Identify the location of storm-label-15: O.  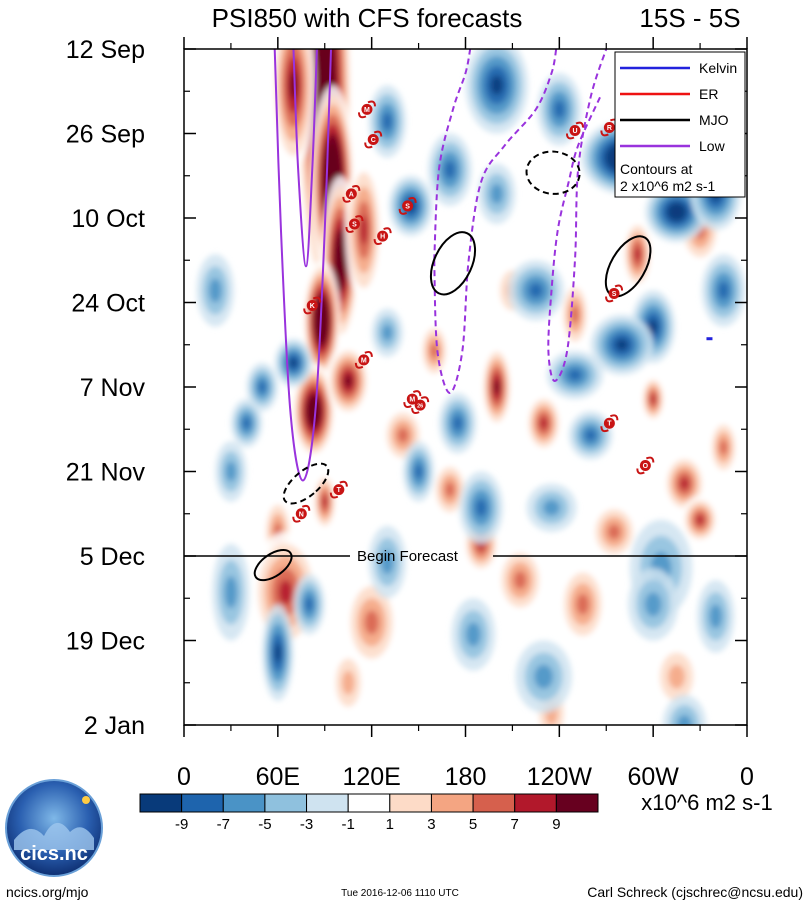
(646, 466).